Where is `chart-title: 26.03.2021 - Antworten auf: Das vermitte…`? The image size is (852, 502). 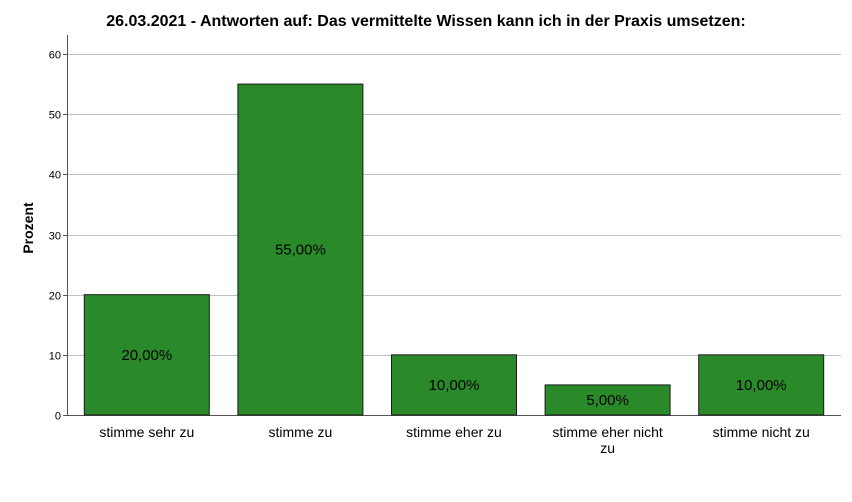 chart-title: 26.03.2021 - Antworten auf: Das vermitte… is located at coordinates (426, 21).